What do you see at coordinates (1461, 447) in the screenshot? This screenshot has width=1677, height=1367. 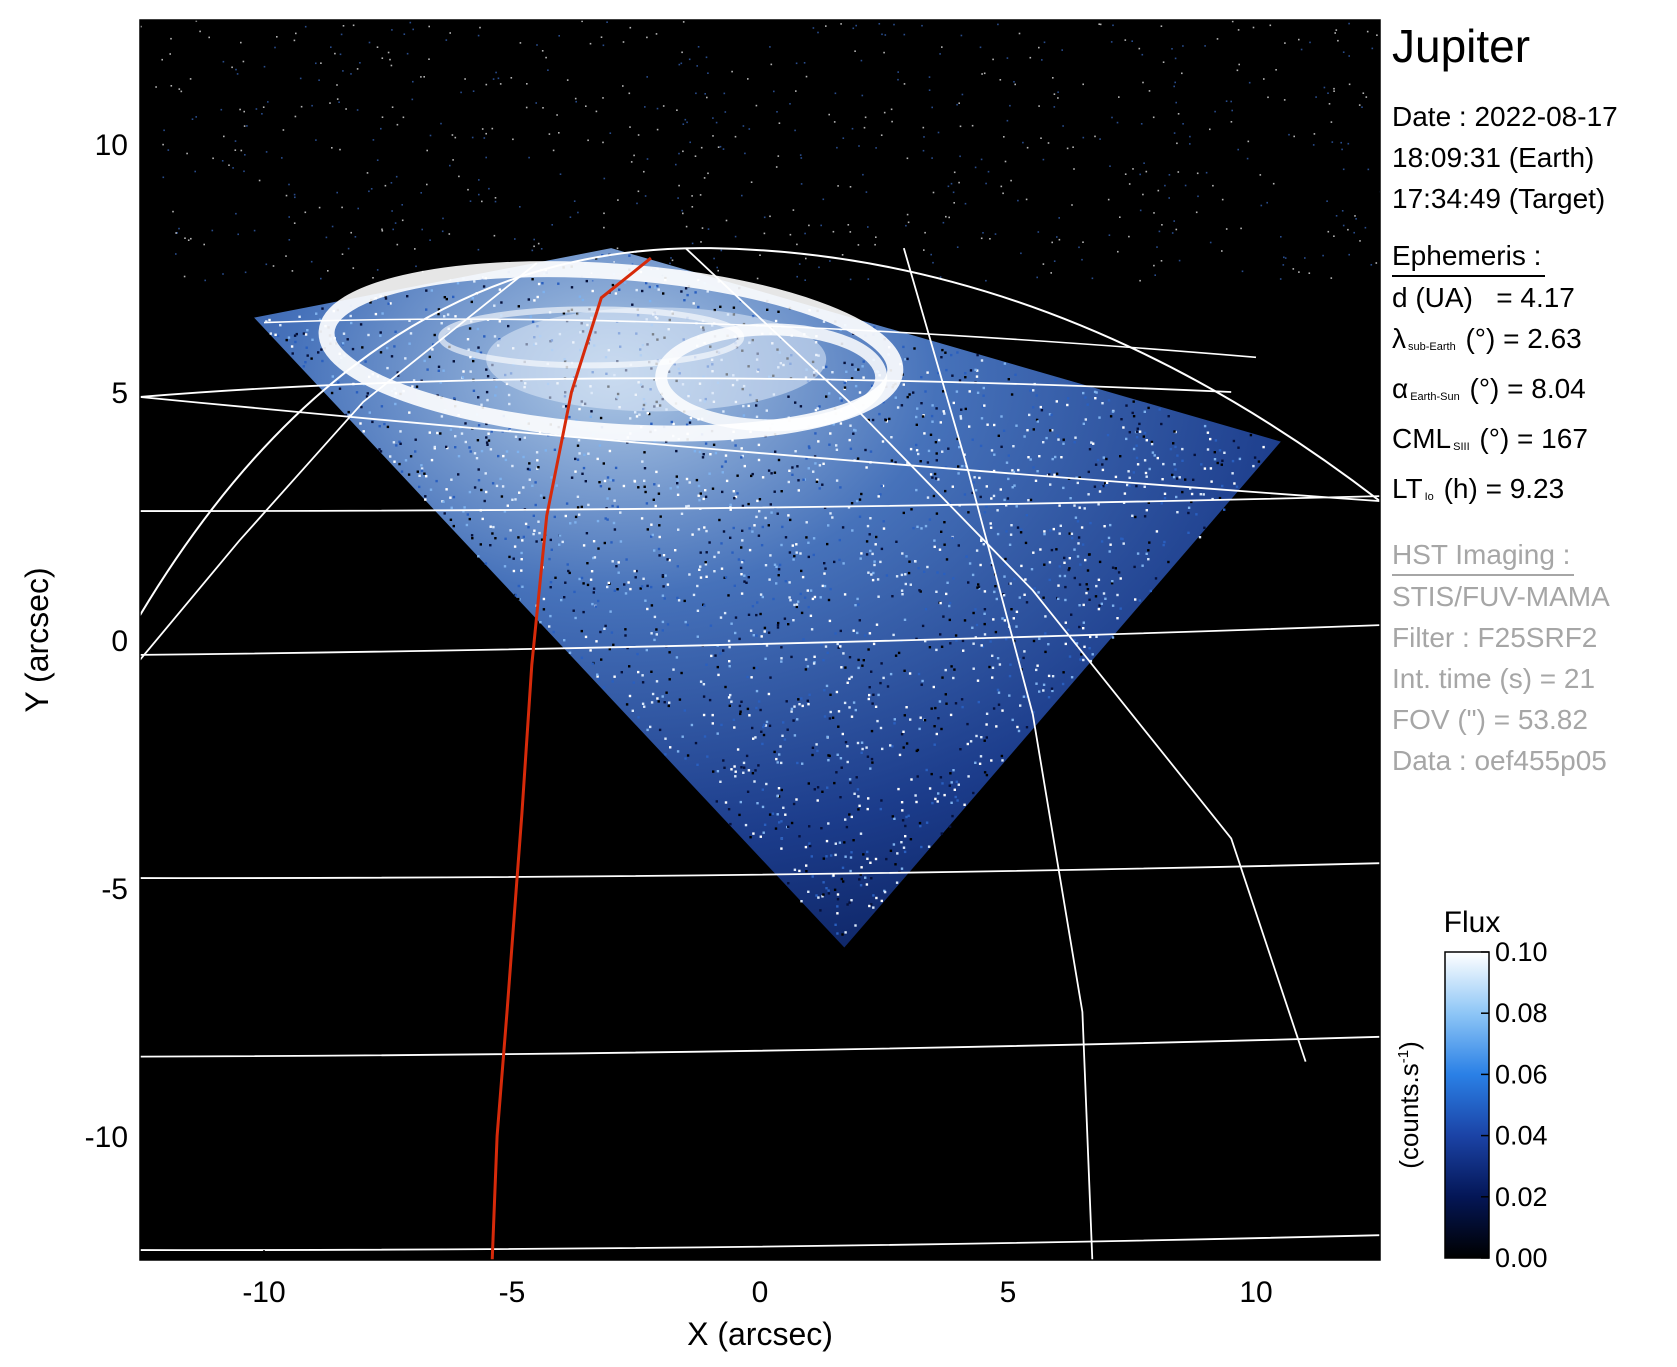 I see `cml-subscript: SIII` at bounding box center [1461, 447].